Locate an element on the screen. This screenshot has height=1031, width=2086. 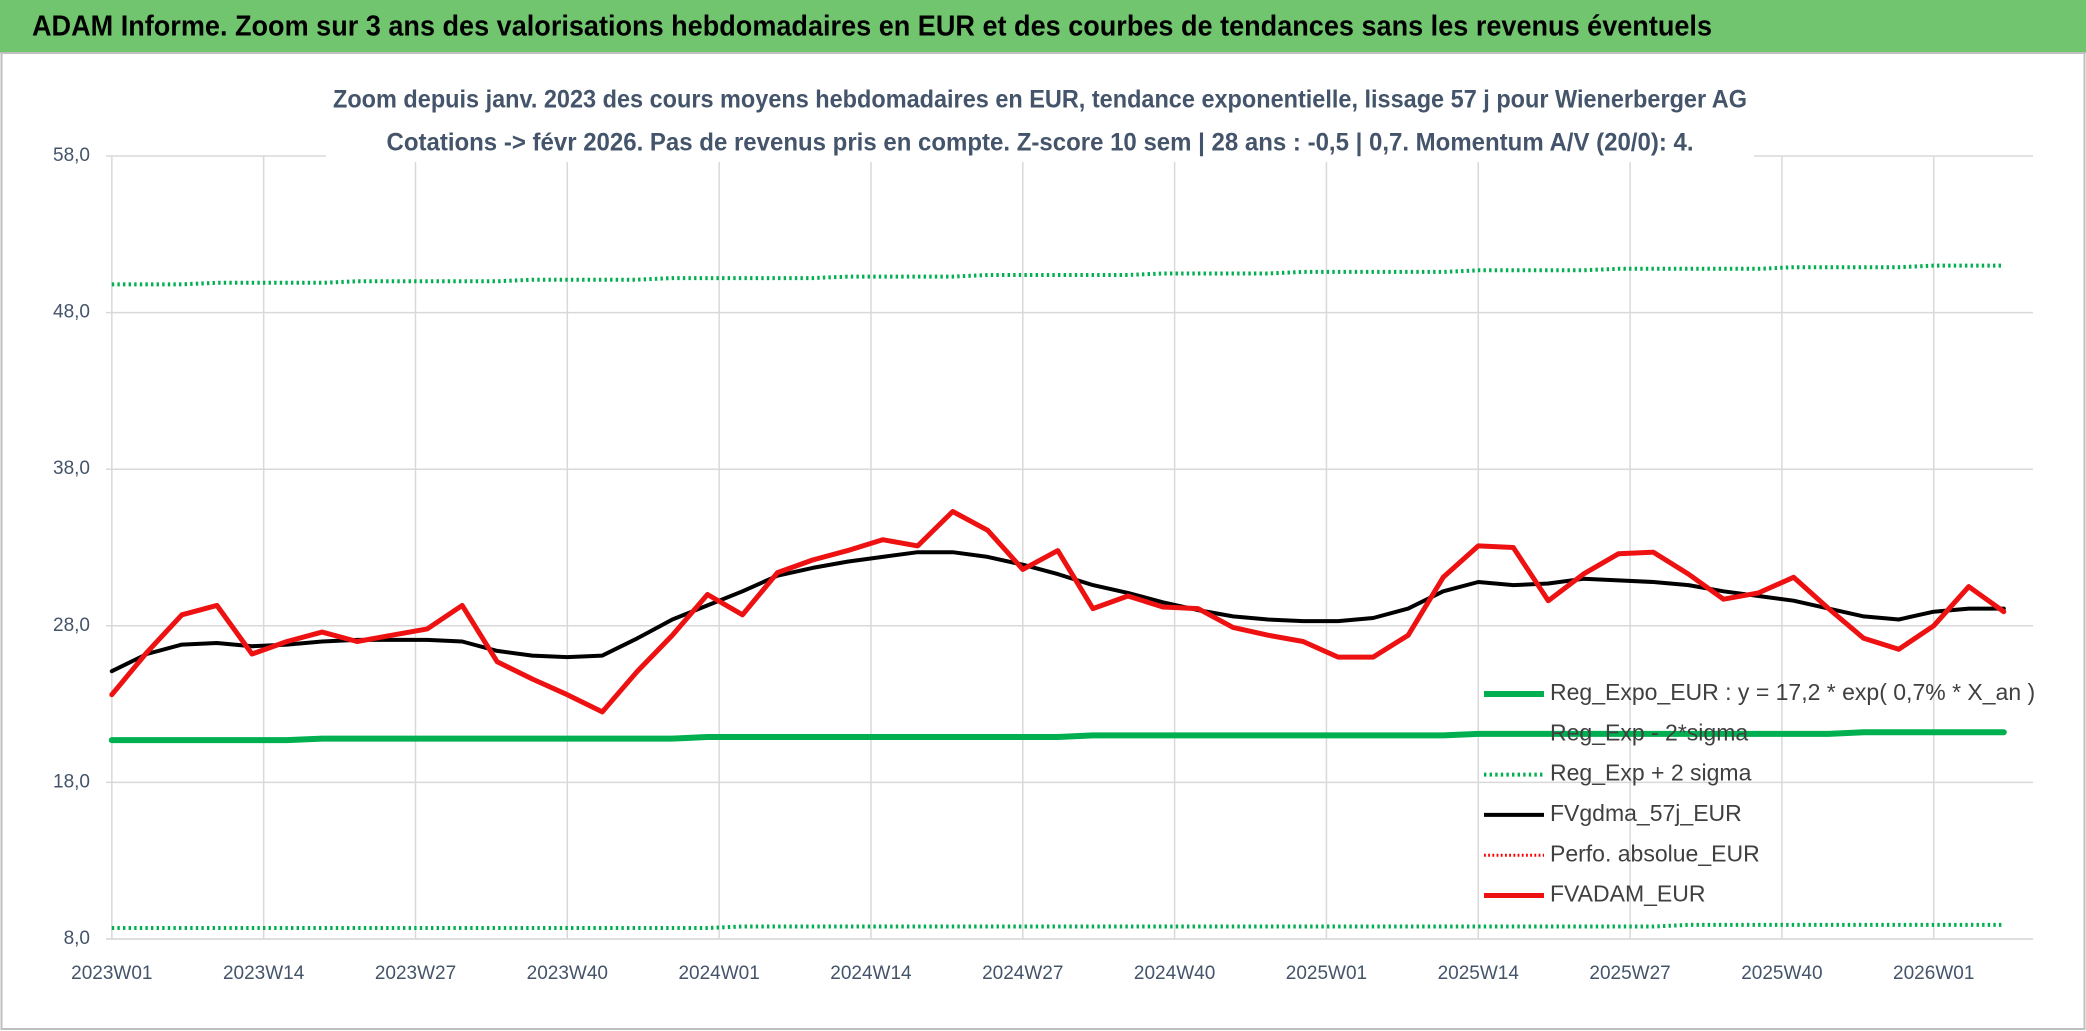
x-tick-label: 2025W27 is located at coordinates (1629, 973).